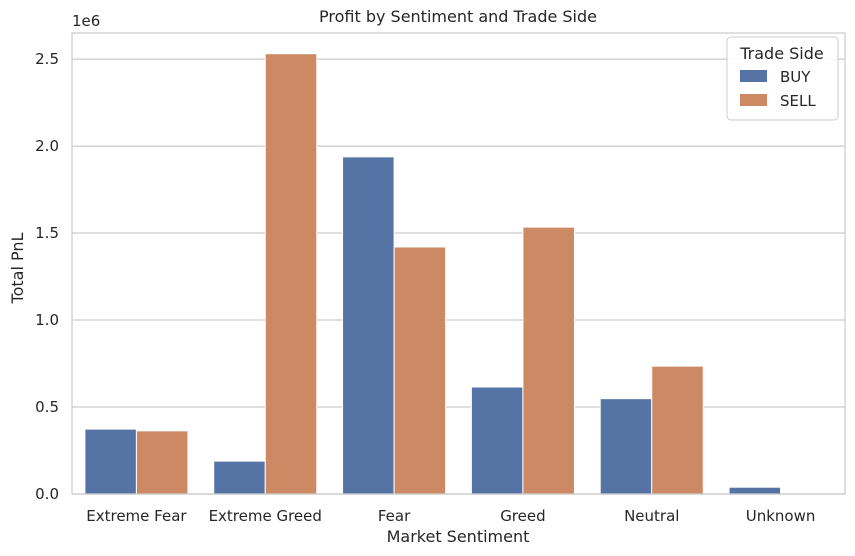 The image size is (855, 556). I want to click on bar-sell-neutral, so click(677, 430).